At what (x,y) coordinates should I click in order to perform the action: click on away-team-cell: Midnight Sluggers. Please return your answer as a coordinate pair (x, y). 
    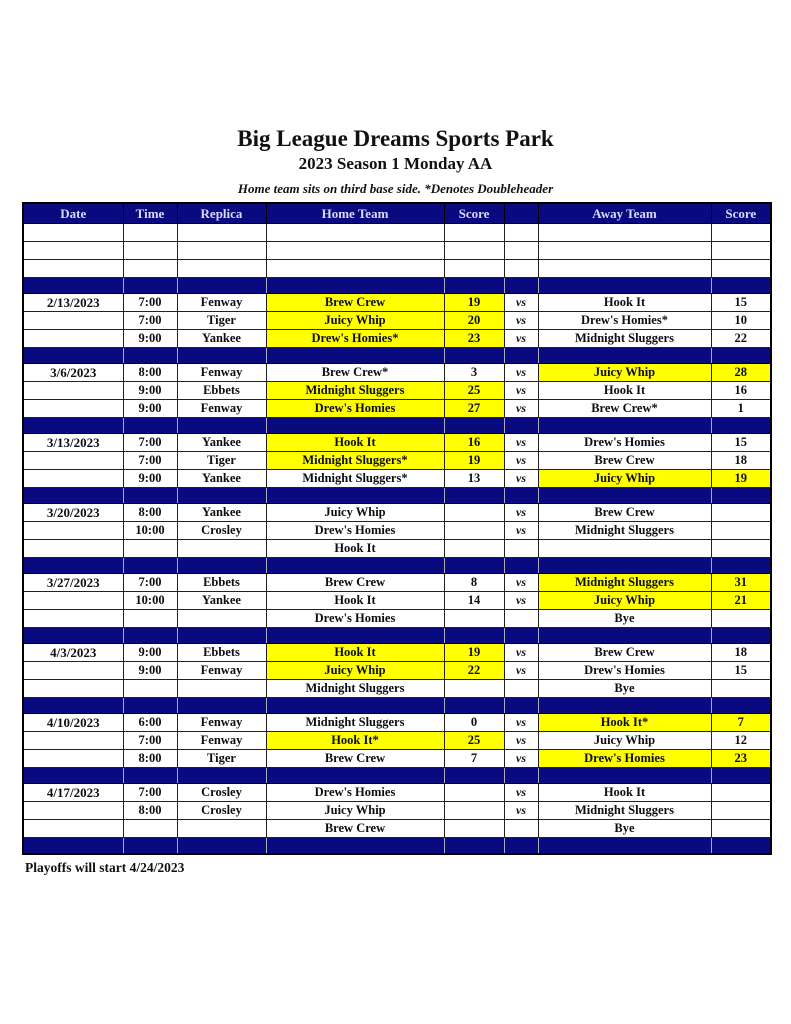
    Looking at the image, I should click on (624, 530).